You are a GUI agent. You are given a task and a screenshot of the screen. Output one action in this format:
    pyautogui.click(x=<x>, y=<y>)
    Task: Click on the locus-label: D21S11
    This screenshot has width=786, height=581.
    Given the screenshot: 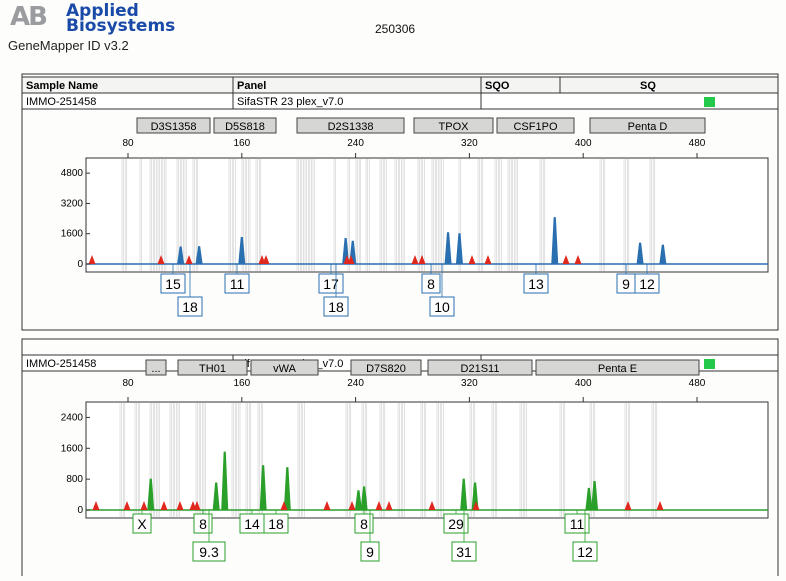 What is the action you would take?
    pyautogui.click(x=480, y=369)
    